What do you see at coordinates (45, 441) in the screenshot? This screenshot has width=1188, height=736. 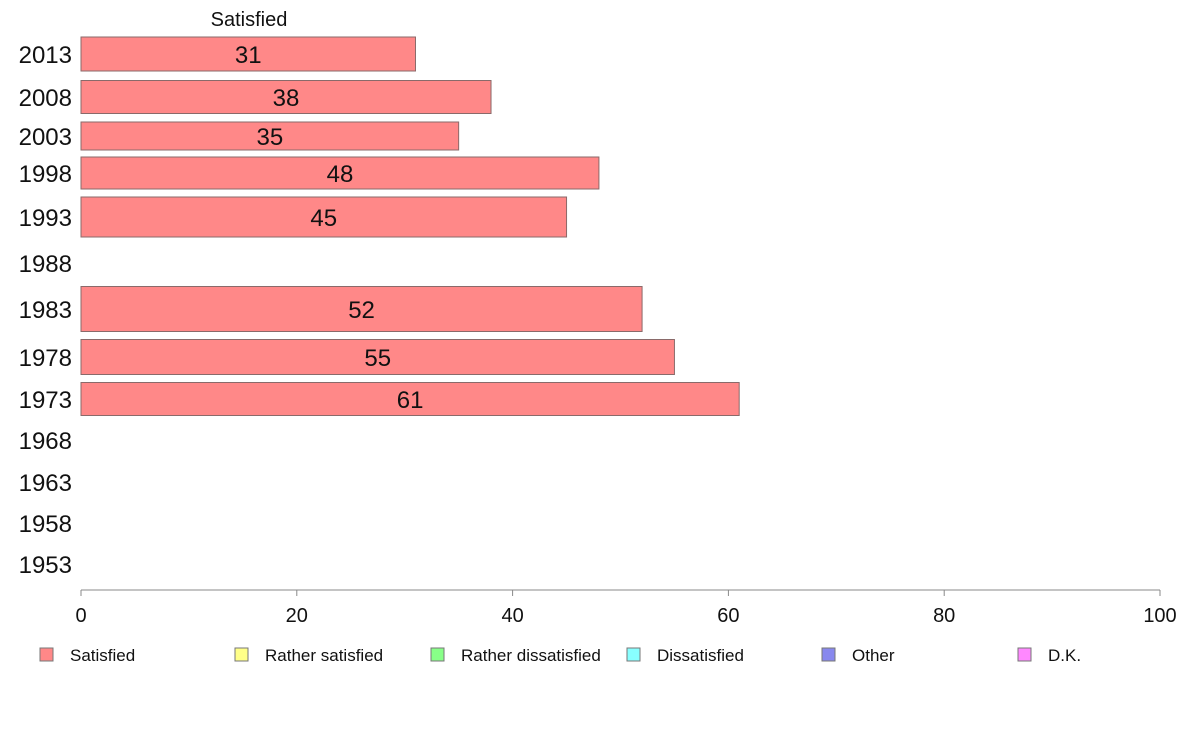 I see `y-tick-label: 1968` at bounding box center [45, 441].